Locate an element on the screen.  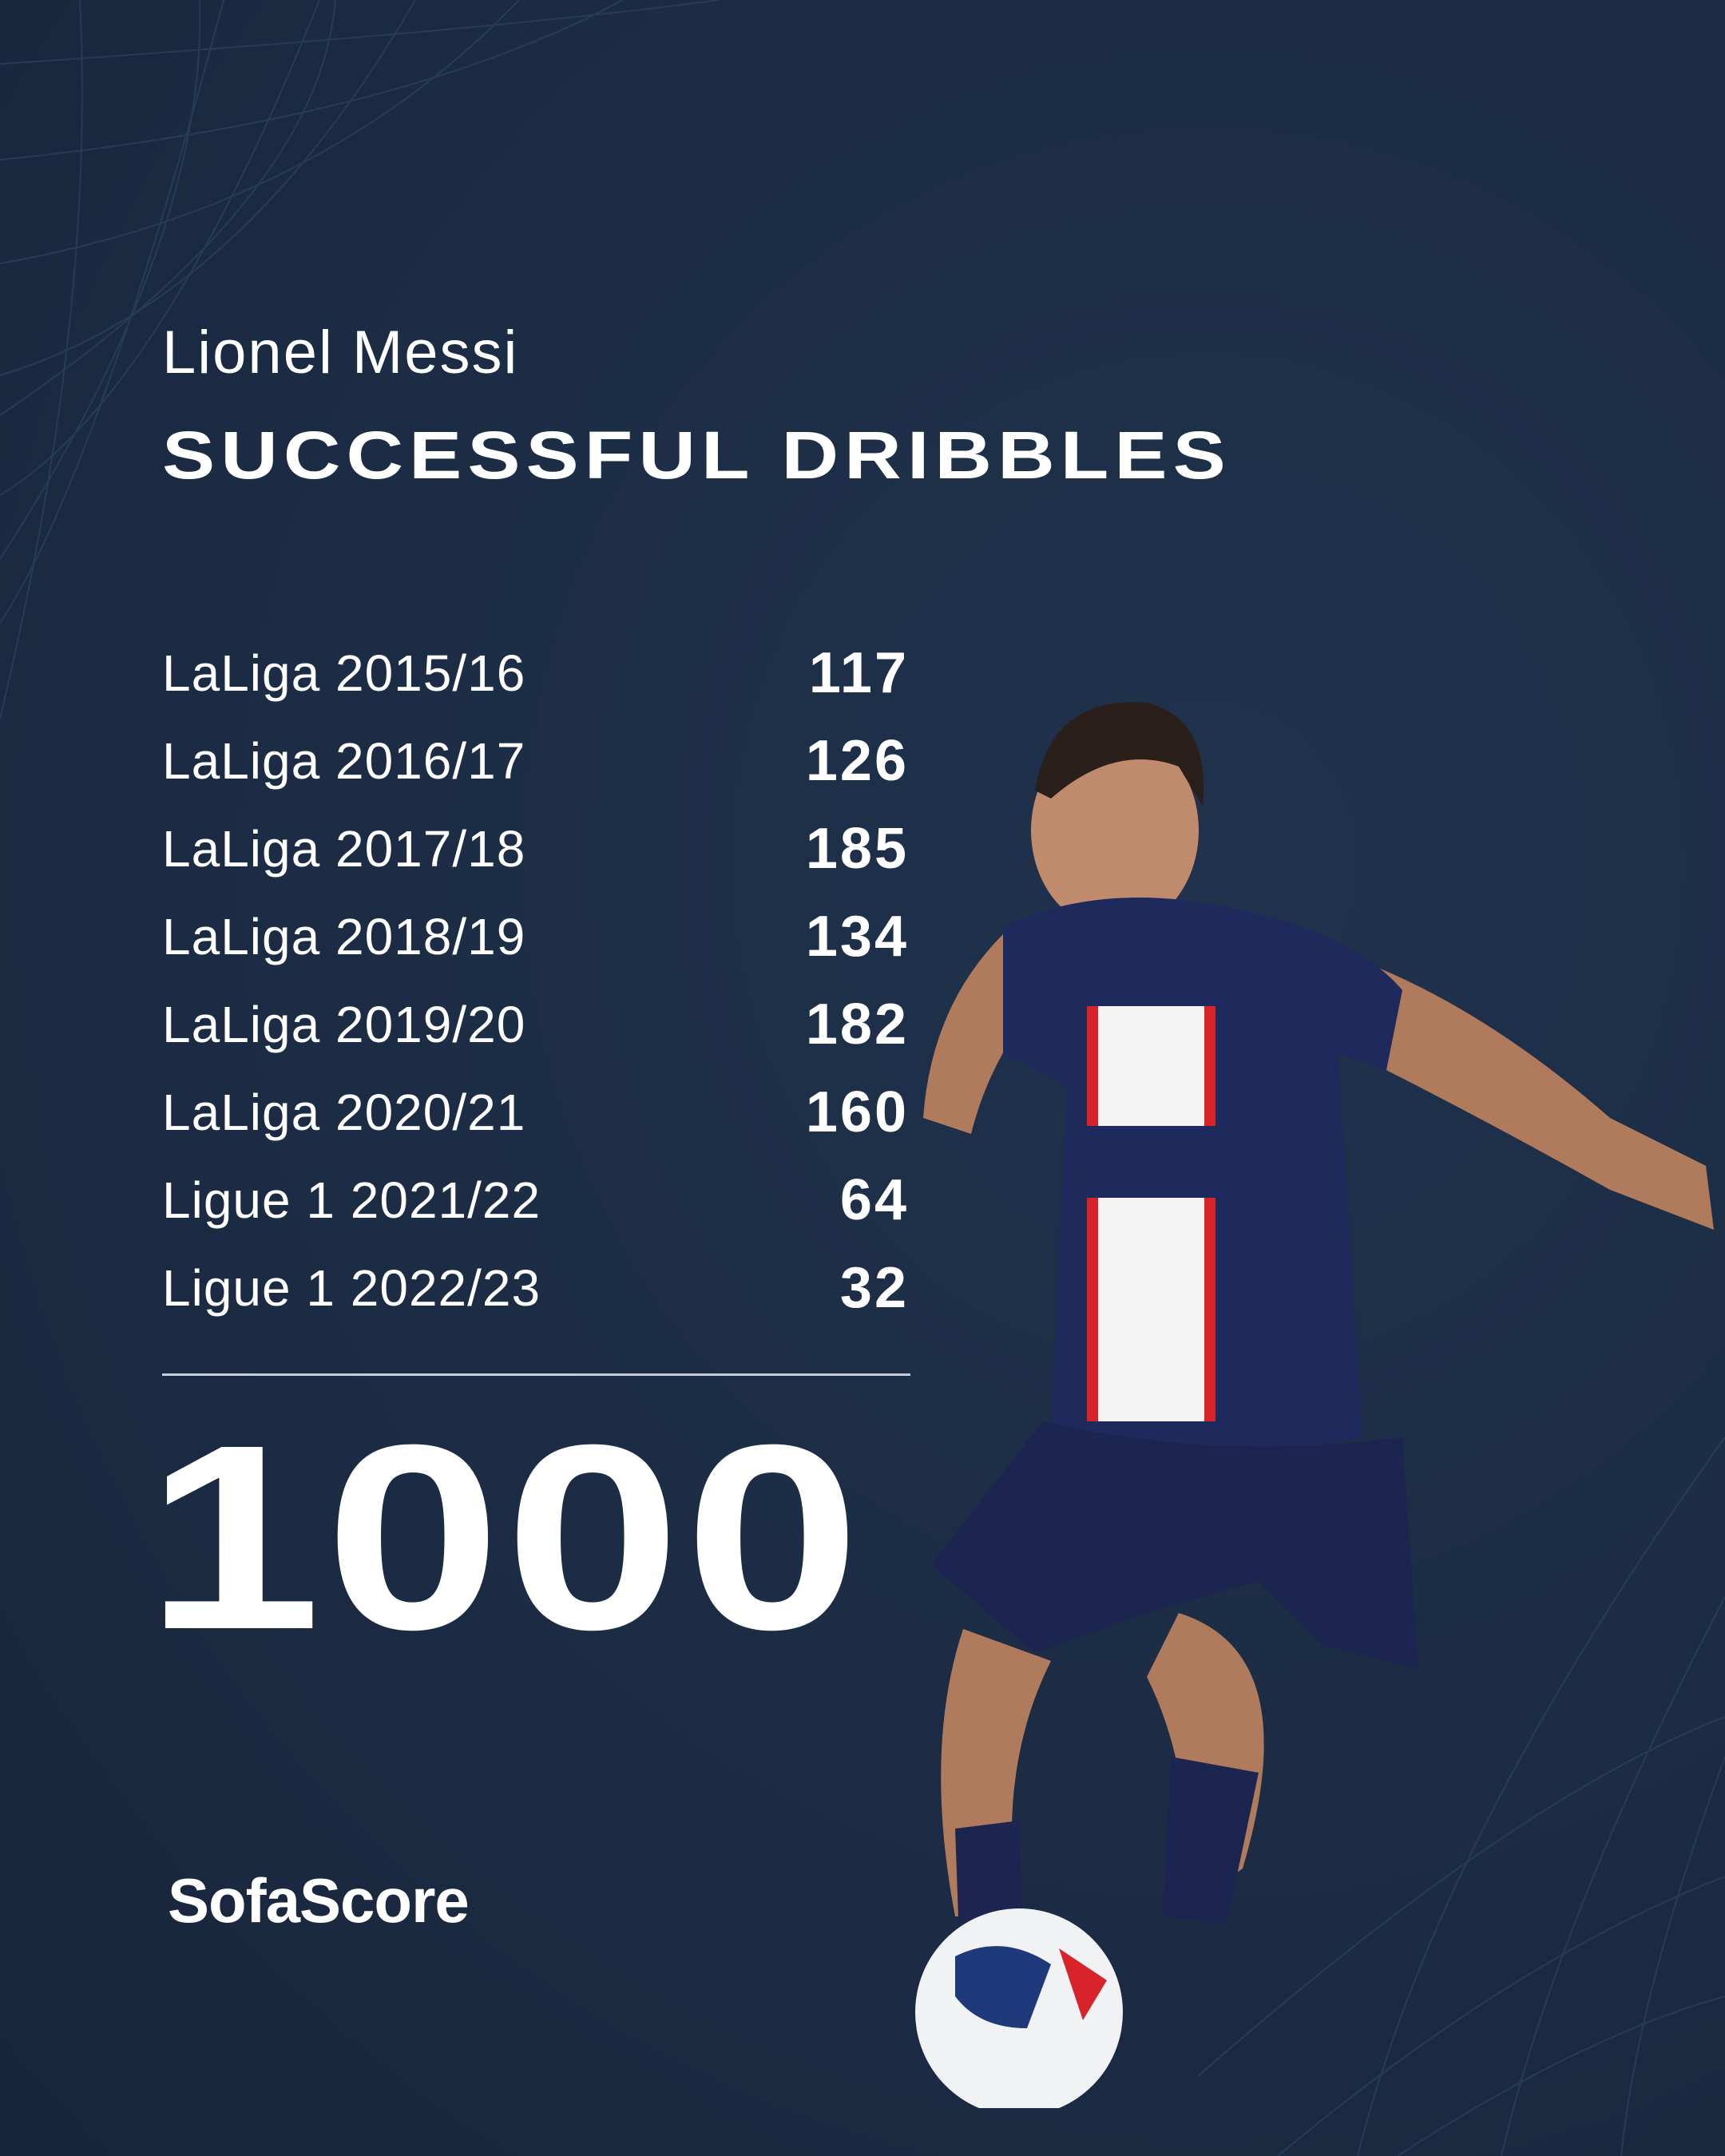
season-row: Ligue 1 2021/22 64 is located at coordinates (536, 1200).